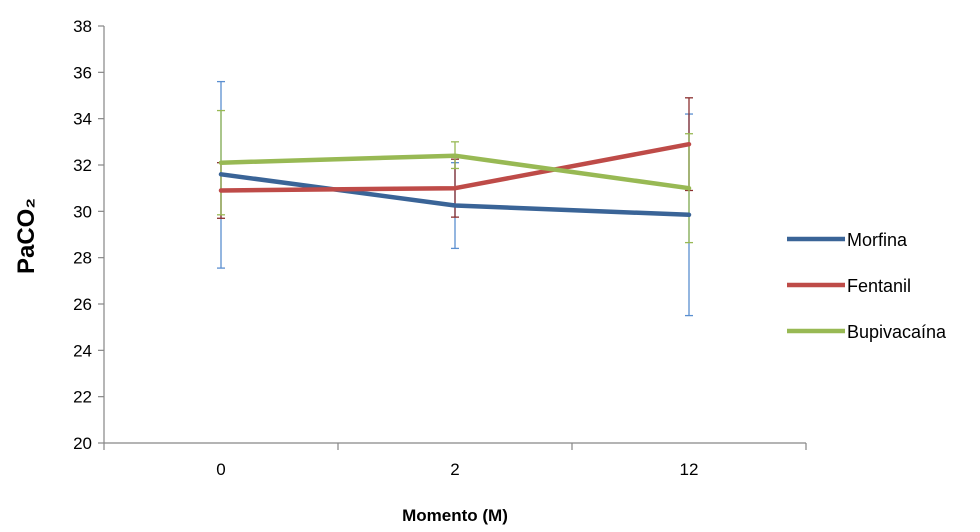 This screenshot has height=532, width=980. I want to click on x-tick-label: 2, so click(454, 469).